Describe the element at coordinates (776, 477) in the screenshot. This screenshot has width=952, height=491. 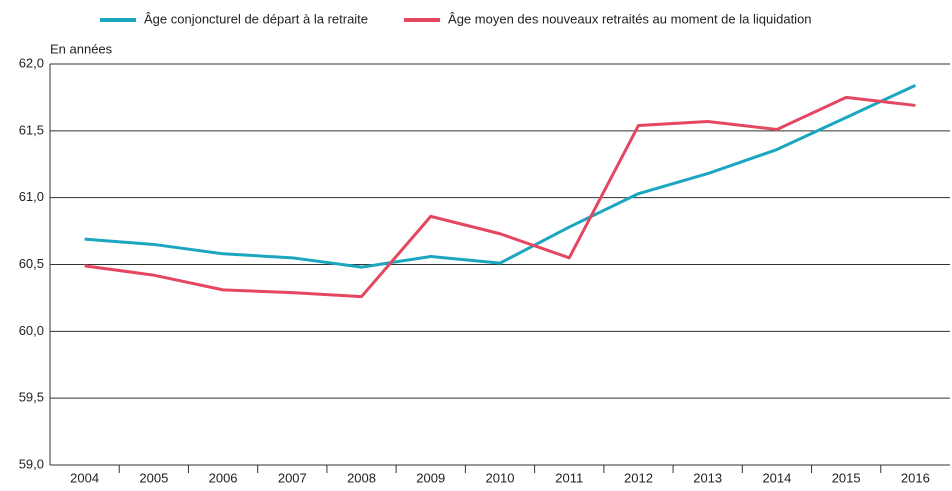
I see `x-tick-label: 2014` at that location.